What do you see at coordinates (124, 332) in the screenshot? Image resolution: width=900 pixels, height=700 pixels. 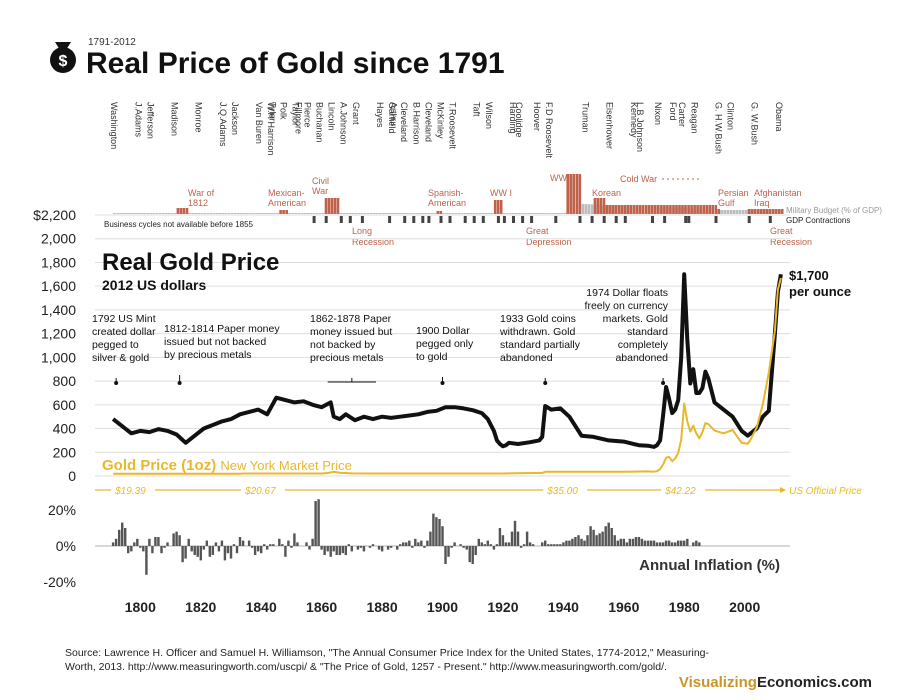 I see `annotation-line: created dollar` at bounding box center [124, 332].